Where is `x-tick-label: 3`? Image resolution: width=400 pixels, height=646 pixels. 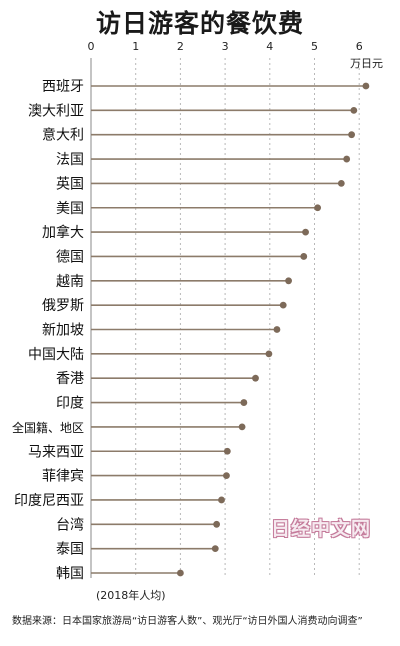
x-tick-label: 3 is located at coordinates (225, 46).